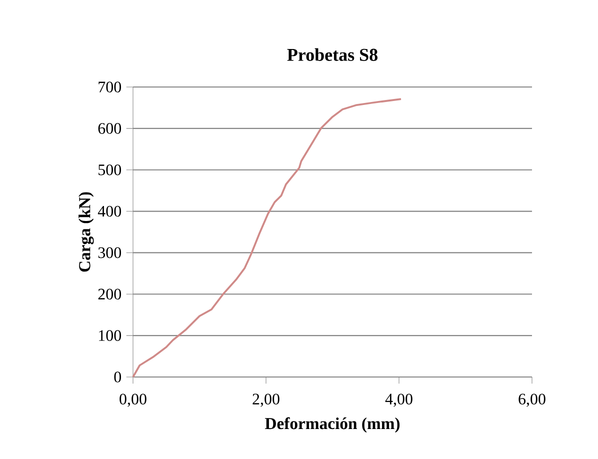 The image size is (598, 459). What do you see at coordinates (110, 252) in the screenshot?
I see `y-tick-label: 300` at bounding box center [110, 252].